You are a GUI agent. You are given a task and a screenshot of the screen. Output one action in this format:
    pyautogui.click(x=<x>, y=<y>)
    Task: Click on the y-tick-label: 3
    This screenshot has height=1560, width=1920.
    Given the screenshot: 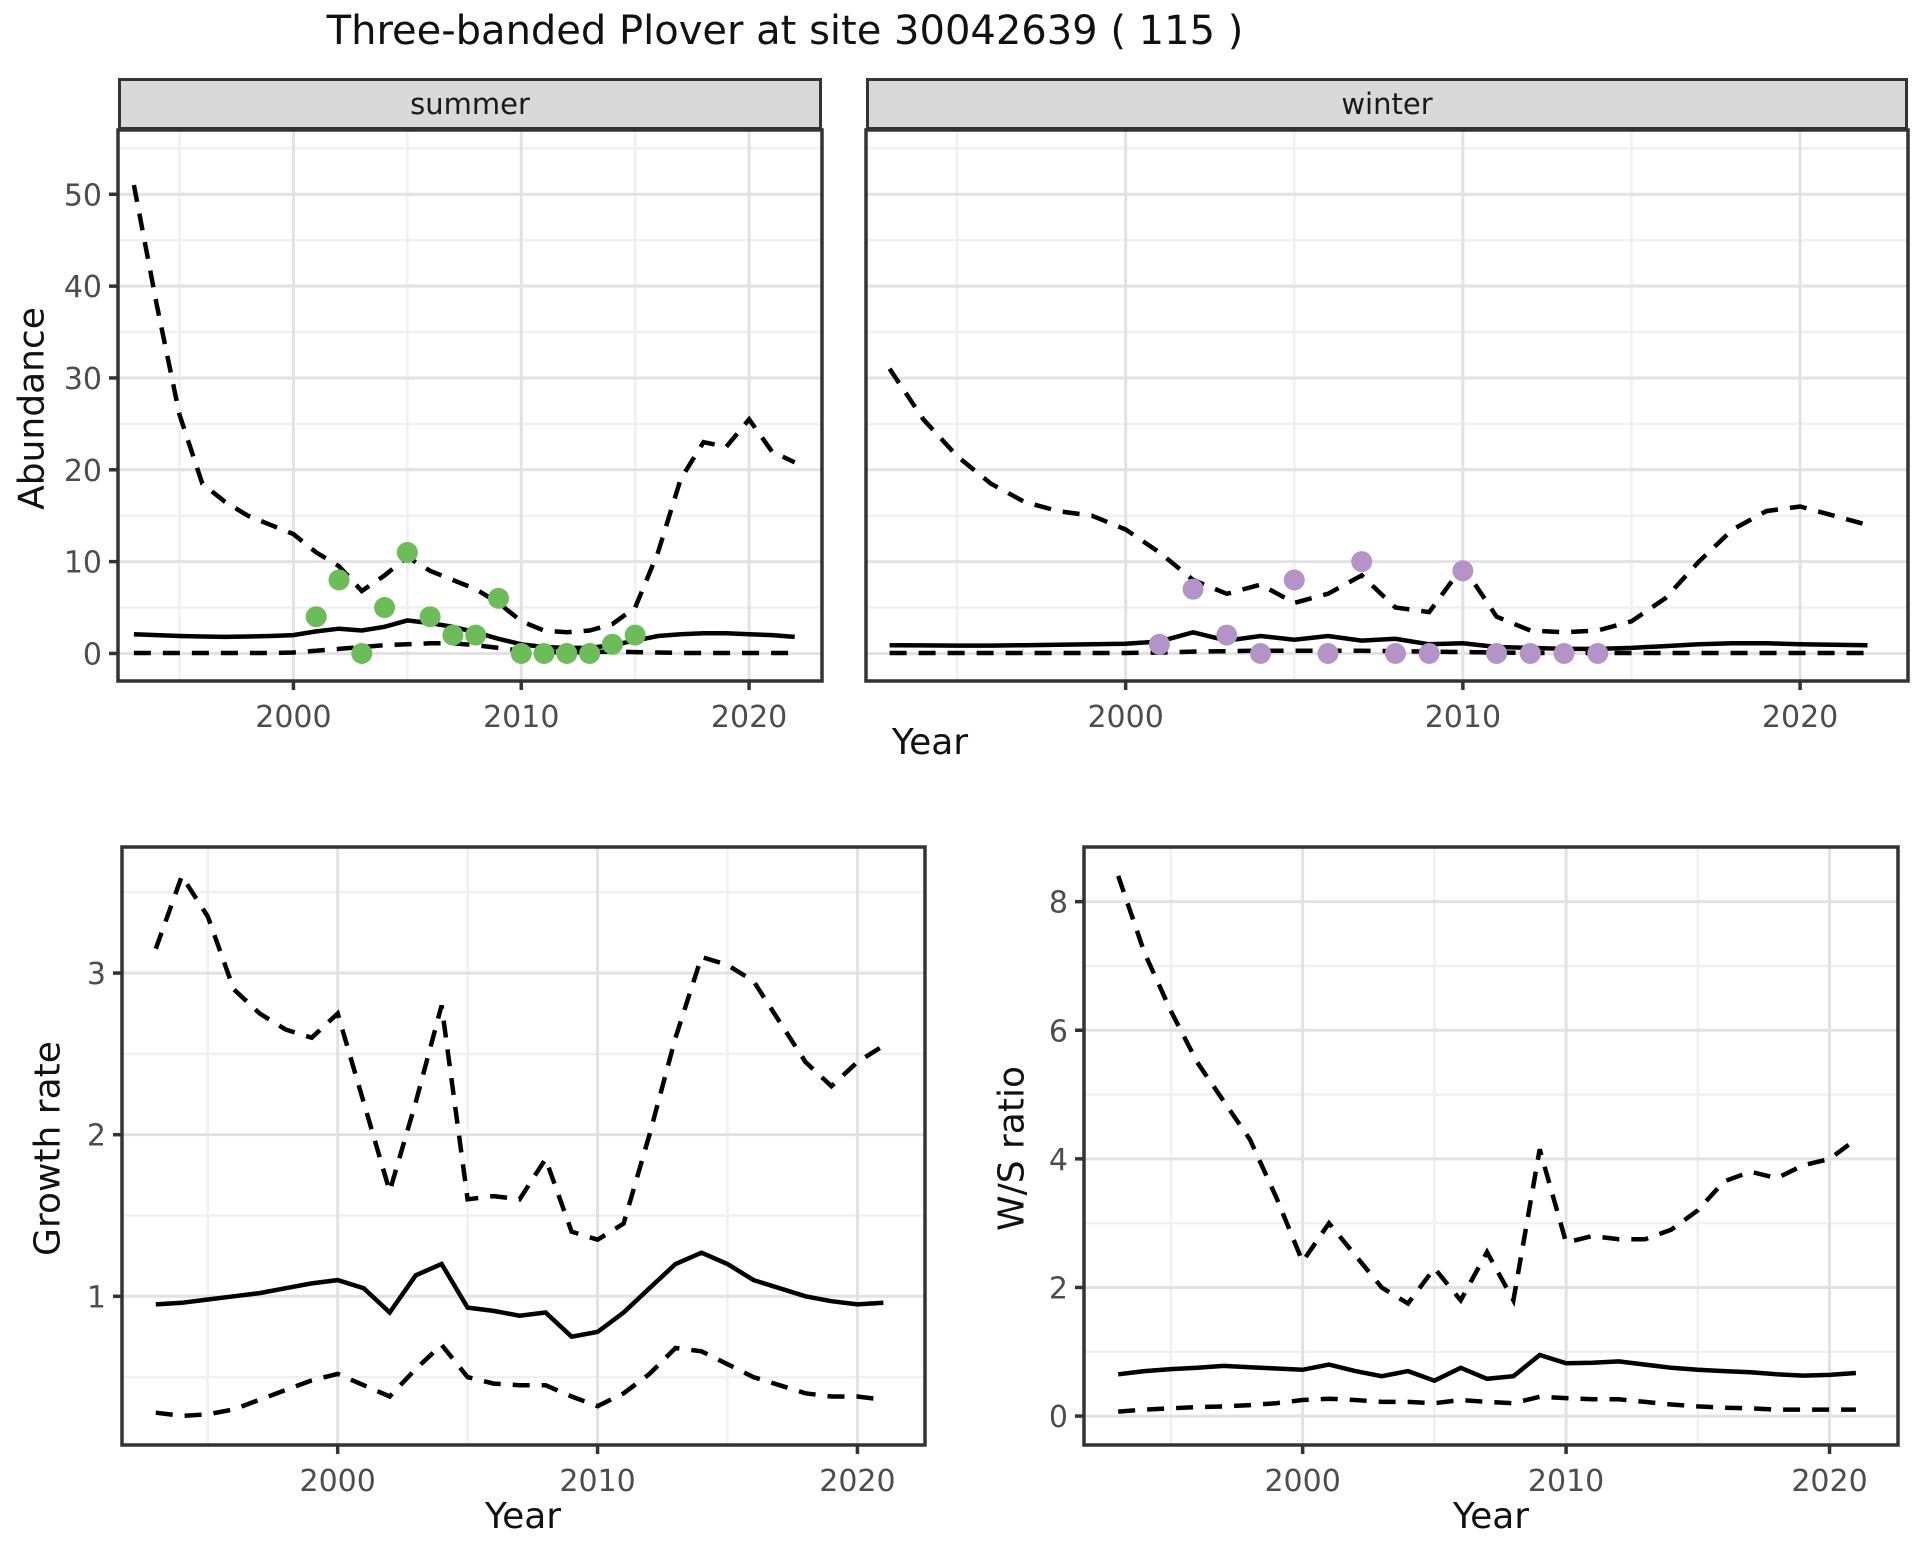 What is the action you would take?
    pyautogui.click(x=96, y=974)
    